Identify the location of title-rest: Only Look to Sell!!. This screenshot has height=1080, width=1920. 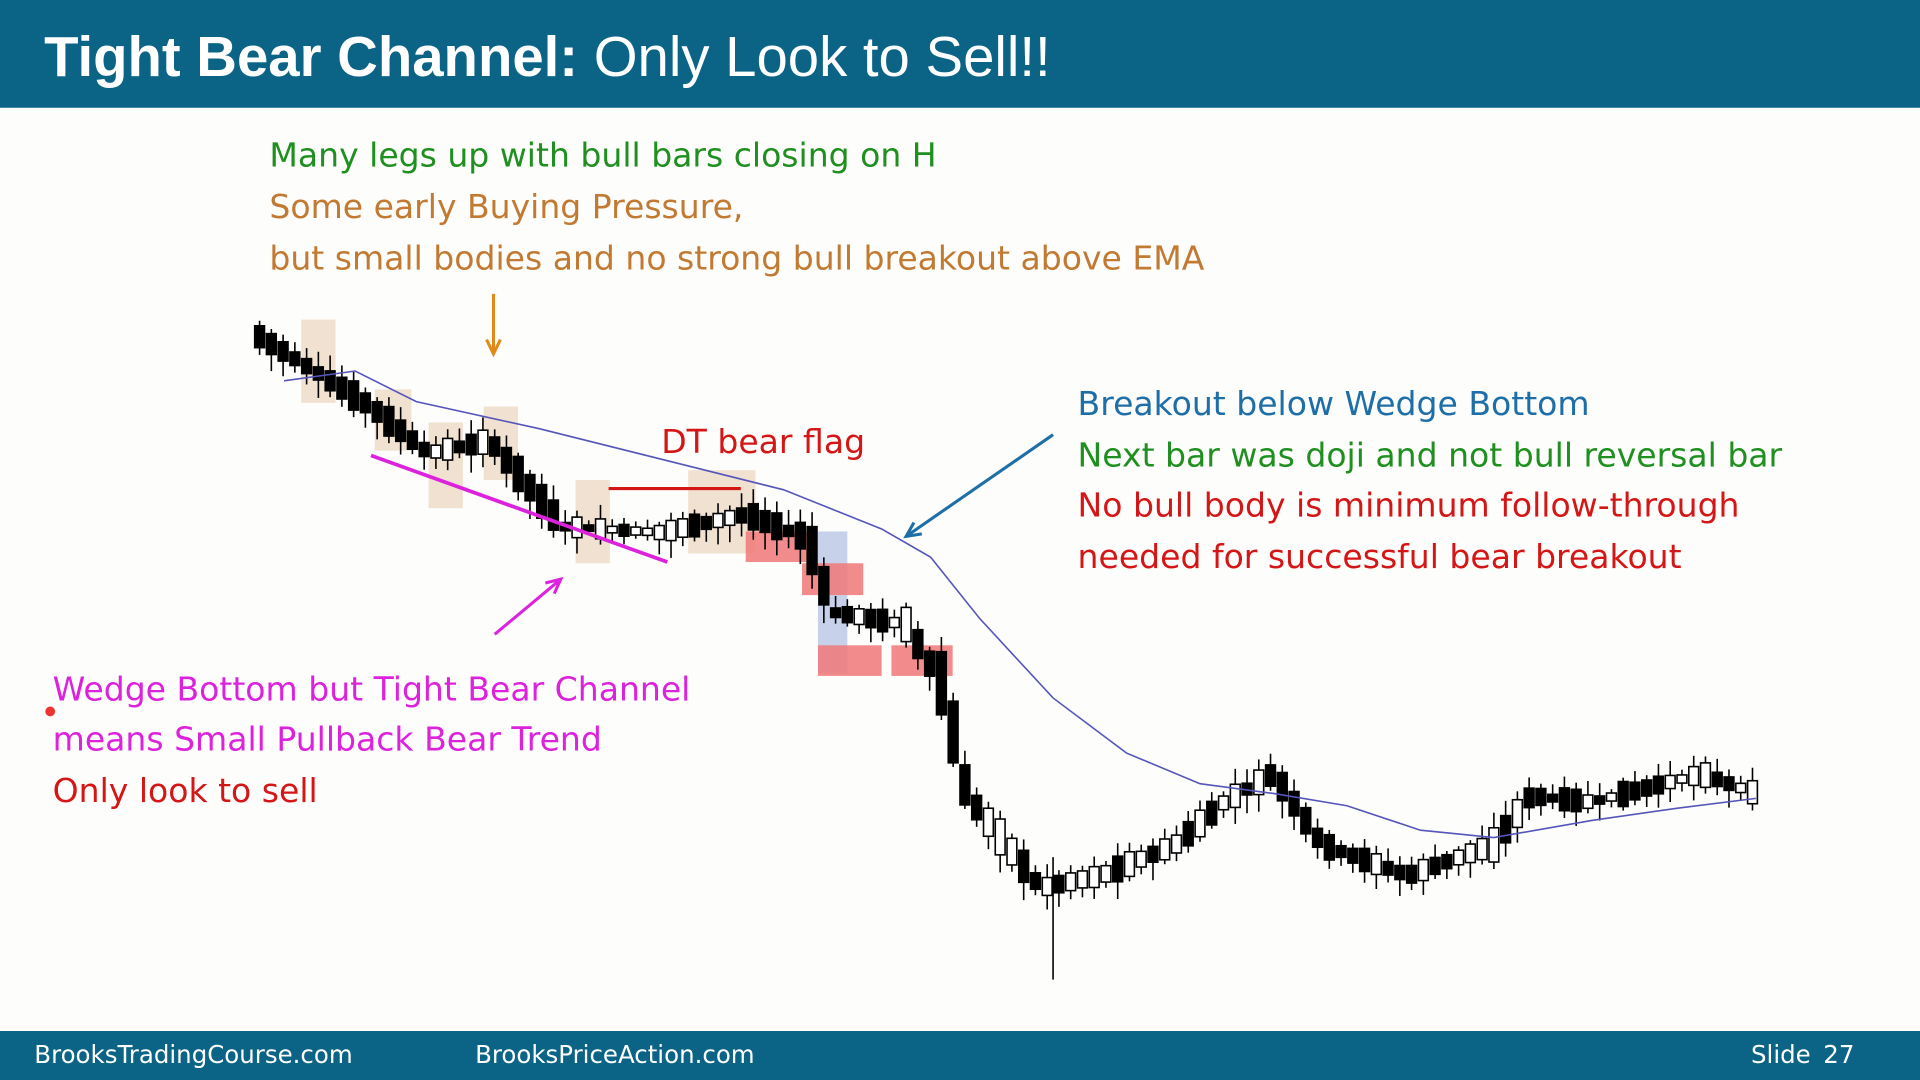
(822, 56).